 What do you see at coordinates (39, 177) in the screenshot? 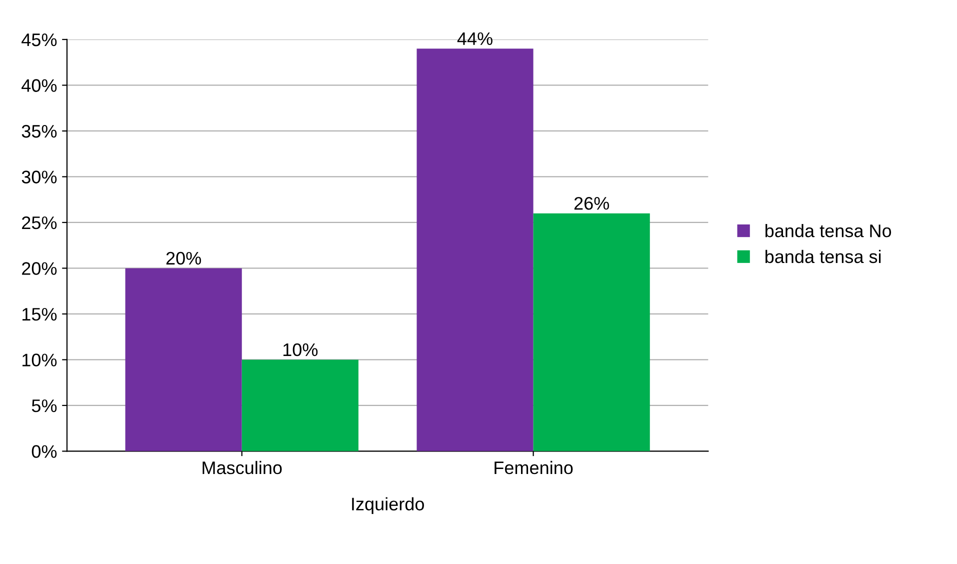
I see `y-tick-label: 30%` at bounding box center [39, 177].